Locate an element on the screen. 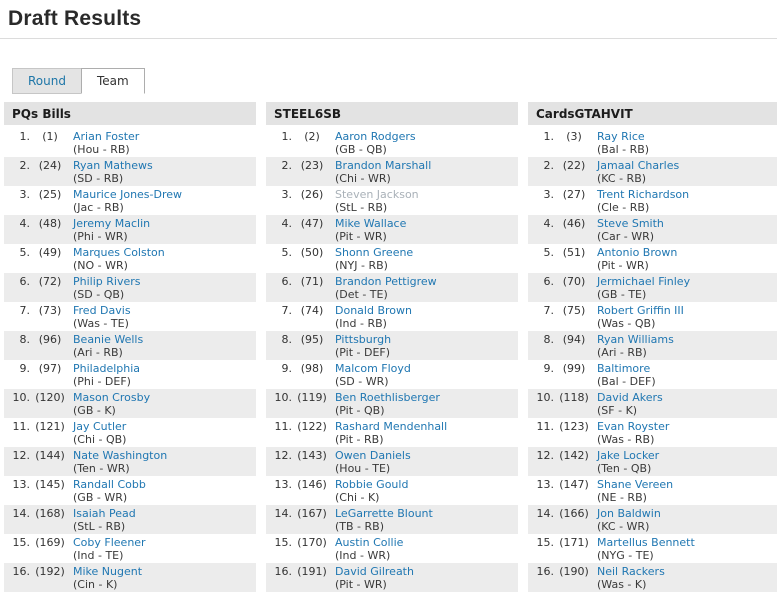 The height and width of the screenshot is (602, 777). player-link: Maurice Jones-Drew is located at coordinates (128, 194).